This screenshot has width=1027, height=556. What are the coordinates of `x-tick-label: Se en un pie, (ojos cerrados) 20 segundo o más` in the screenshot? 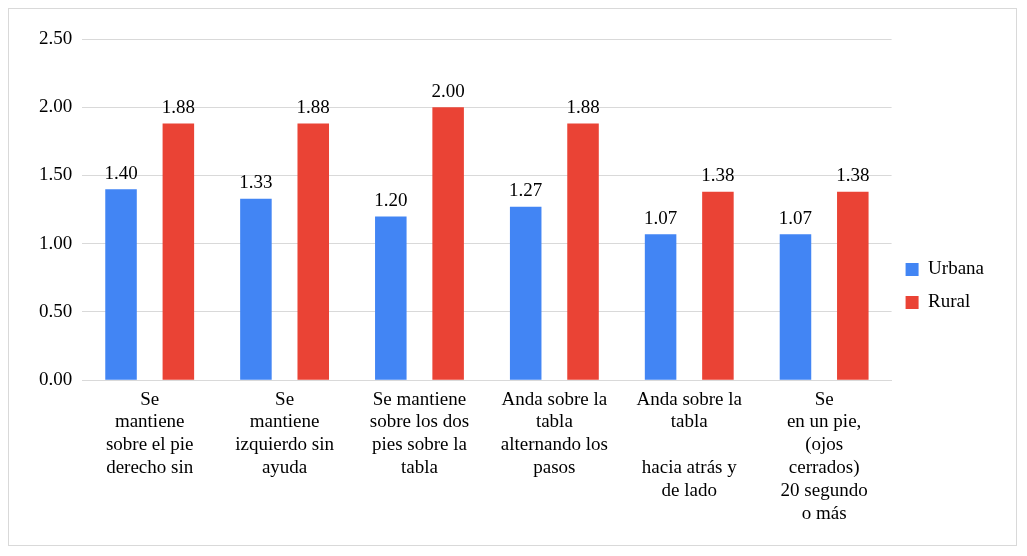 It's located at (824, 455).